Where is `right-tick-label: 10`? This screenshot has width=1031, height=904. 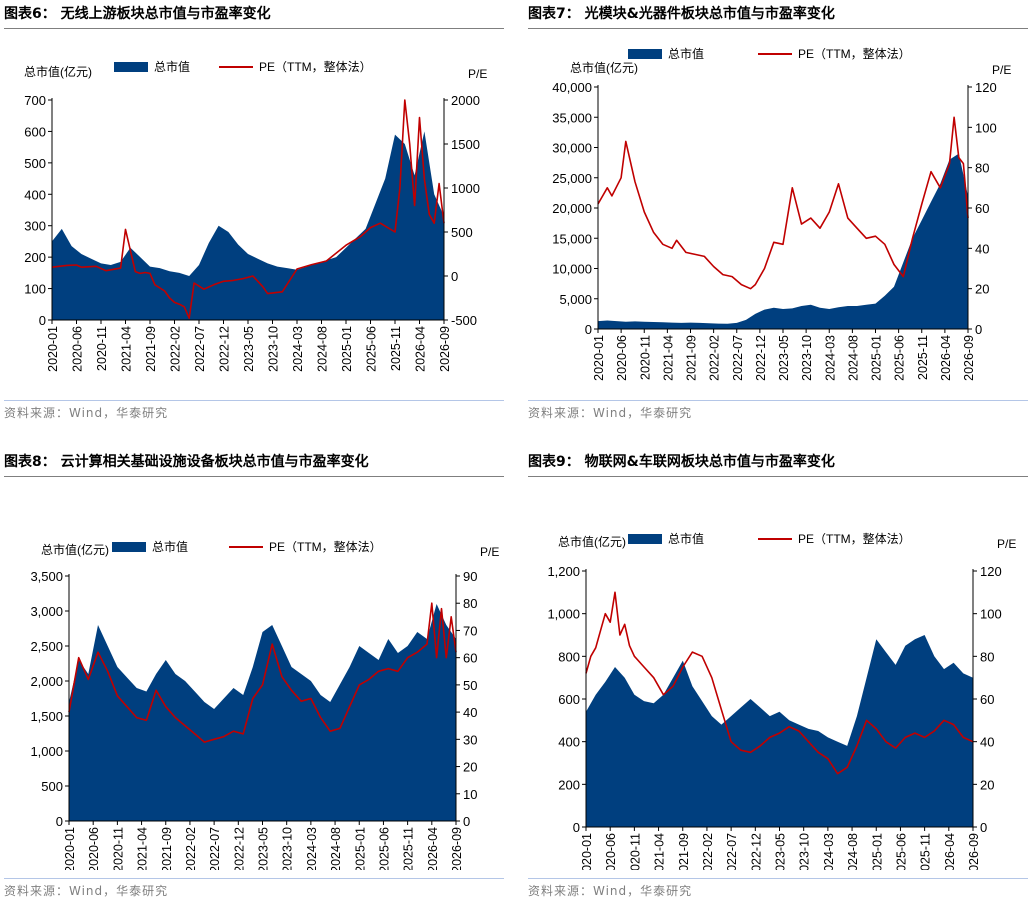 right-tick-label: 10 is located at coordinates (470, 794).